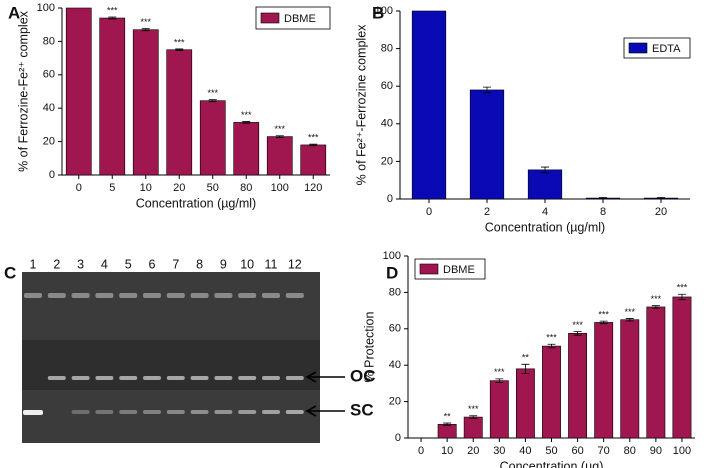  Describe the element at coordinates (361, 105) in the screenshot. I see `y-axis-title: % of Fe²⁺-Ferrozine complex` at that location.